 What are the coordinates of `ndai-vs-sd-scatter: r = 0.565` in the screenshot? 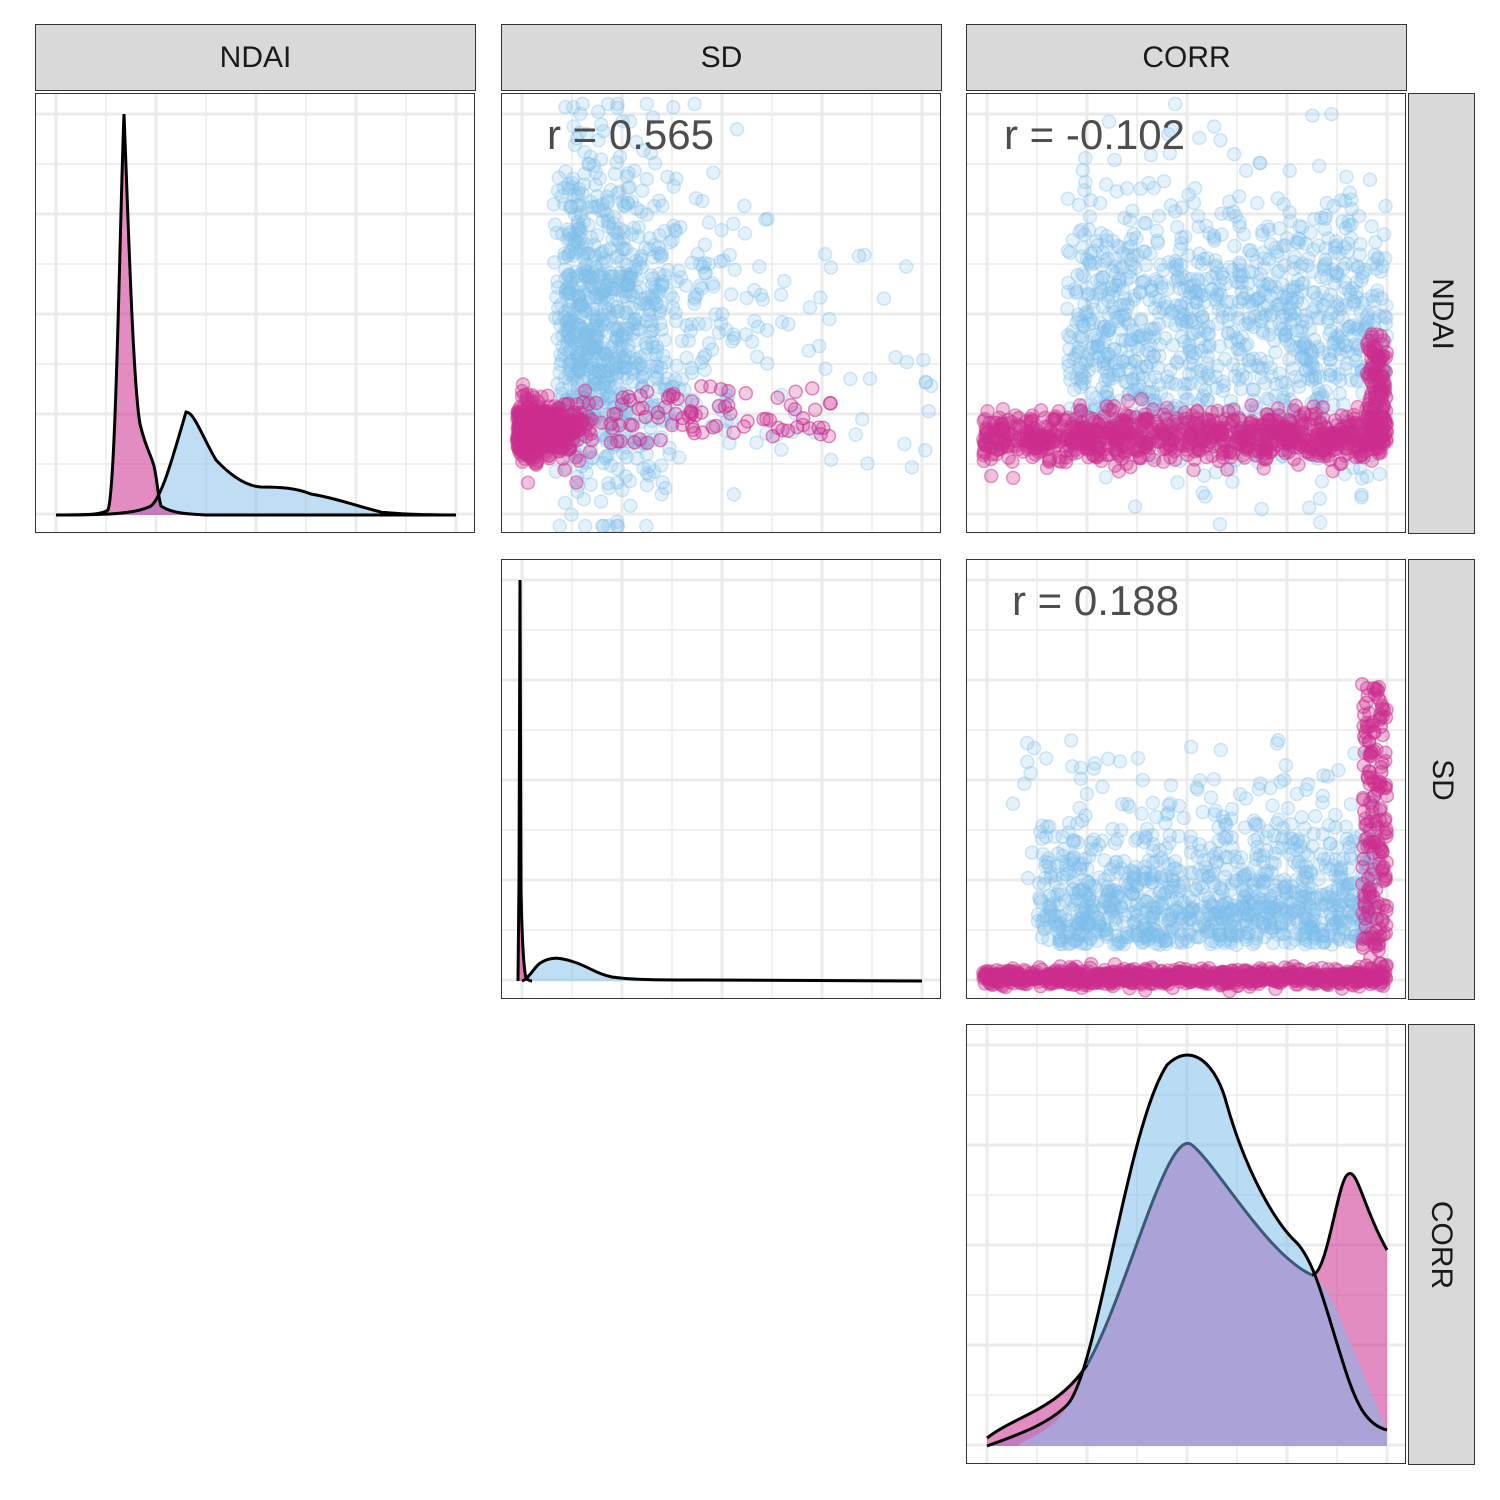 It's located at (721, 313).